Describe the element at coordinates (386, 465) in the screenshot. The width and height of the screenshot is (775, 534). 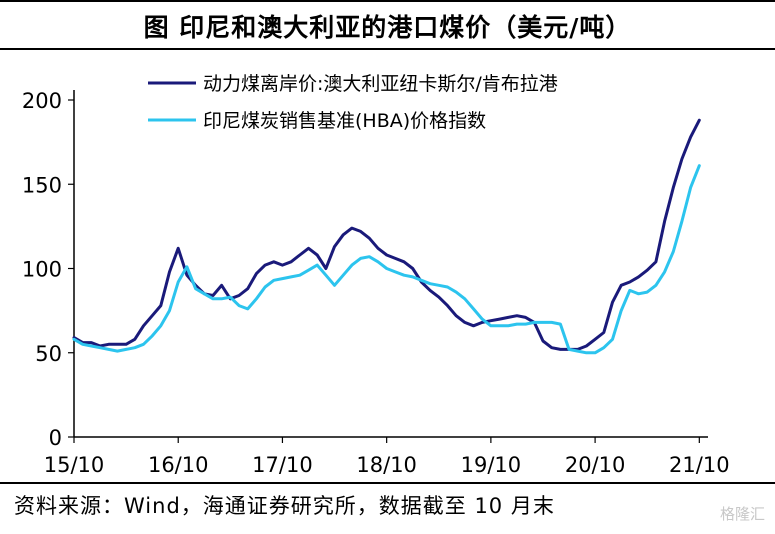
I see `x-tick-label: 18/10` at that location.